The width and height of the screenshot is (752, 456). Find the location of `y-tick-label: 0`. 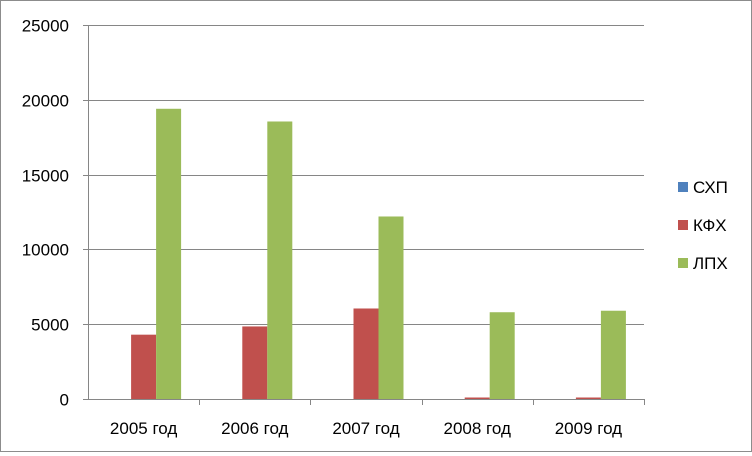

y-tick-label: 0 is located at coordinates (64, 400).